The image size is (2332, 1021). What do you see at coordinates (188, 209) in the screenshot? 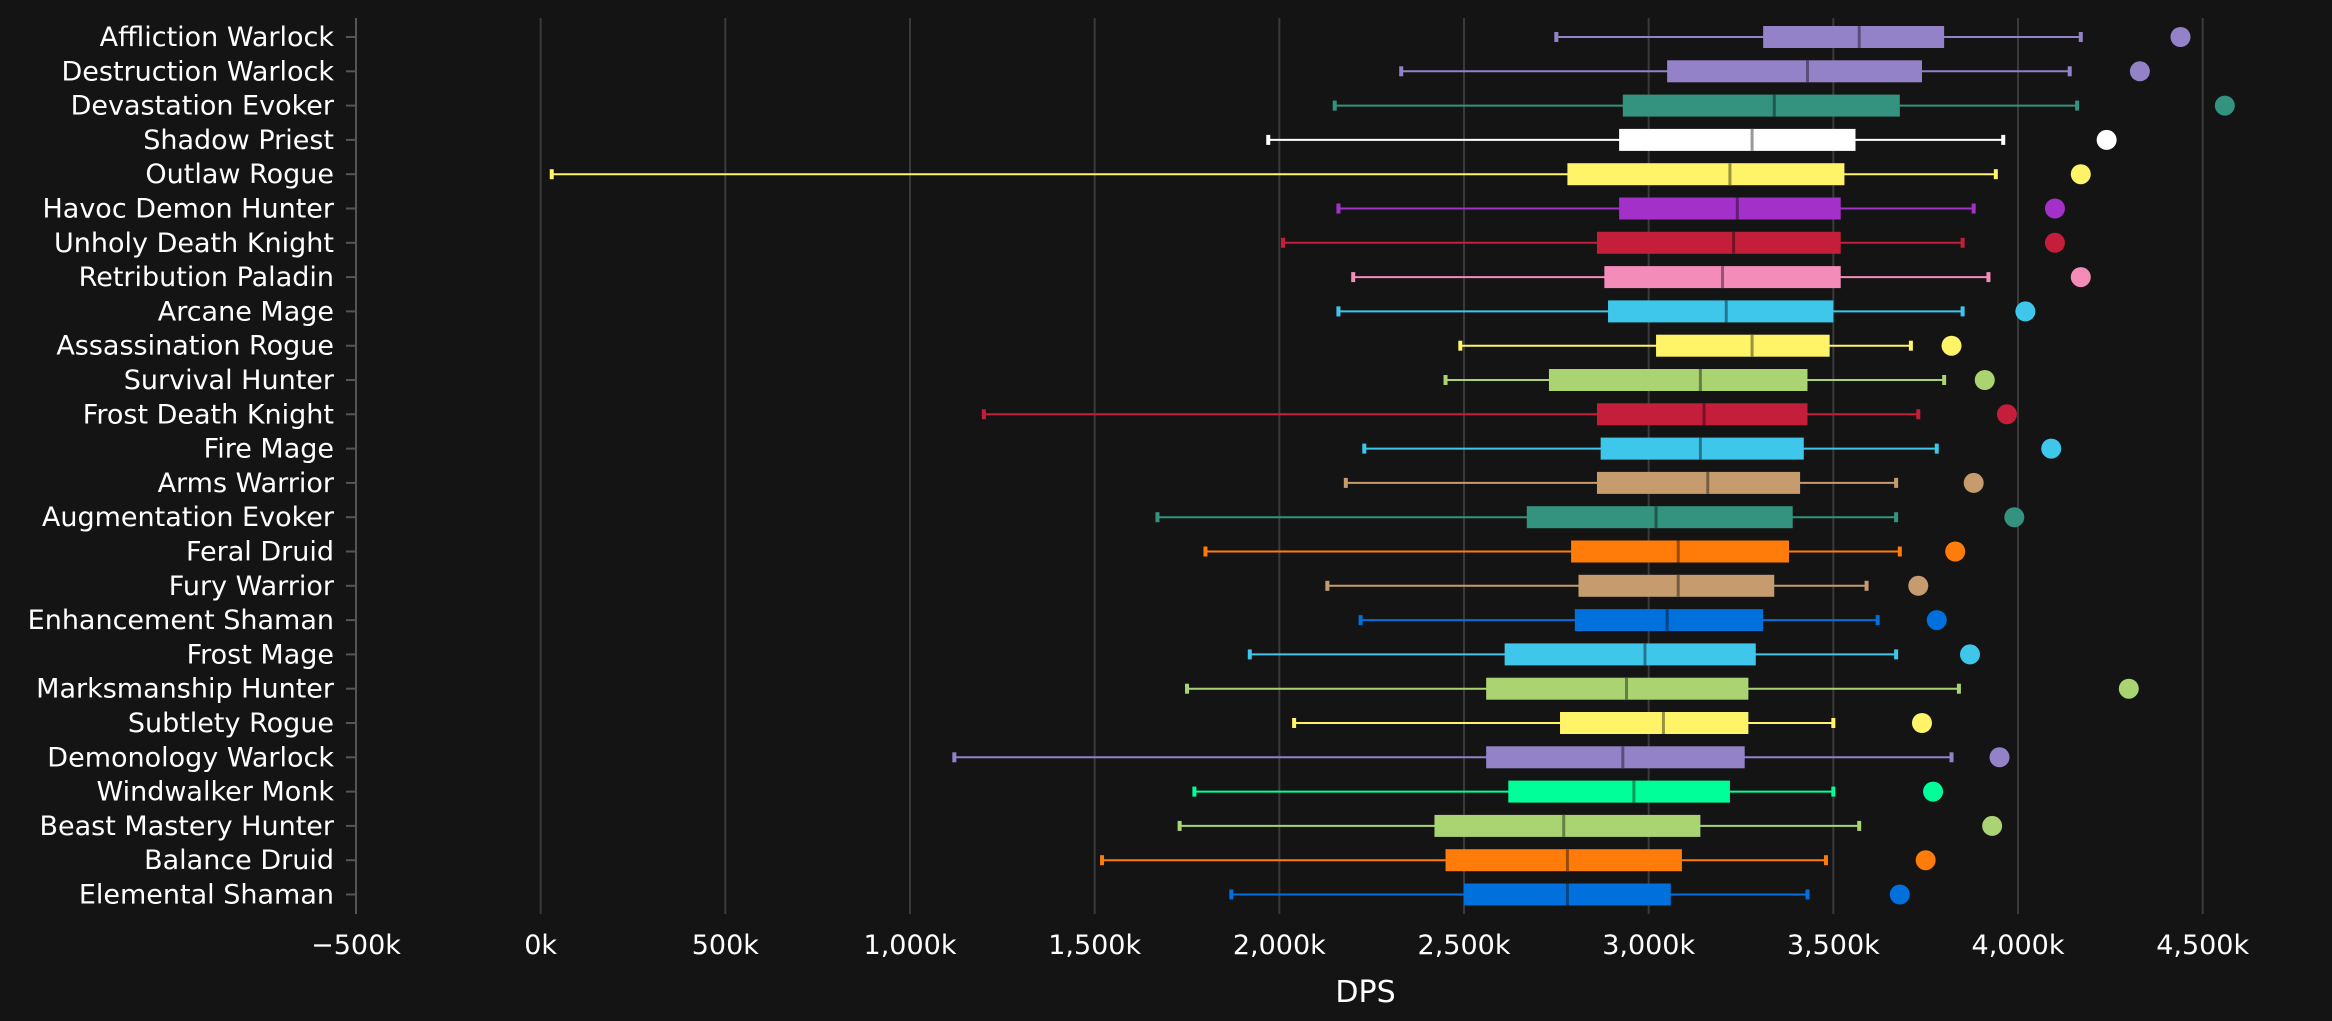
I see `category-label: Havoc Demon Hunter` at bounding box center [188, 209].